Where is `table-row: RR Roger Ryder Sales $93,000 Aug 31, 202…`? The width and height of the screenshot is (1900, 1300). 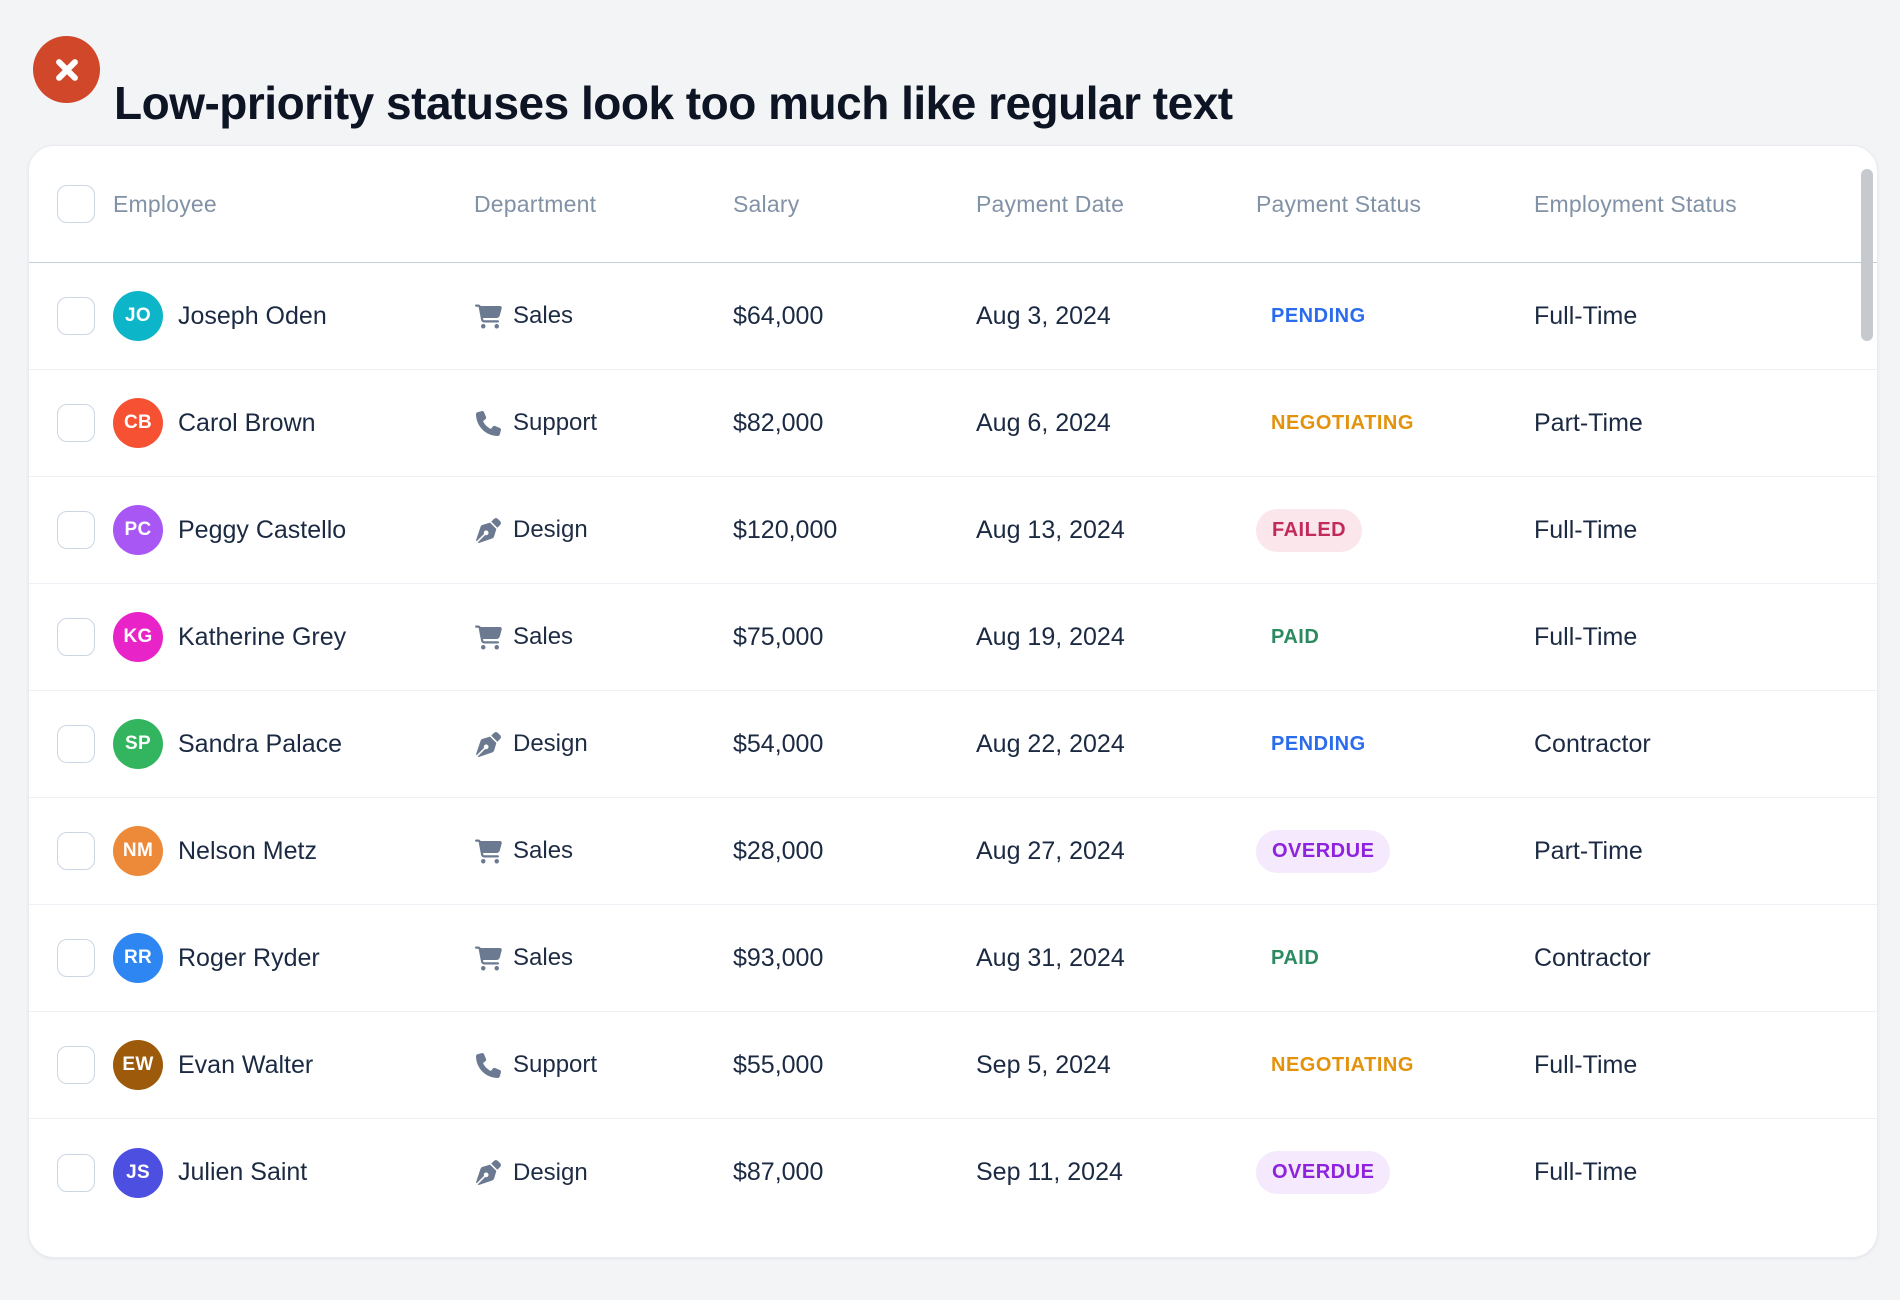
table-row: RR Roger Ryder Sales $93,000 Aug 31, 202… is located at coordinates (953, 958).